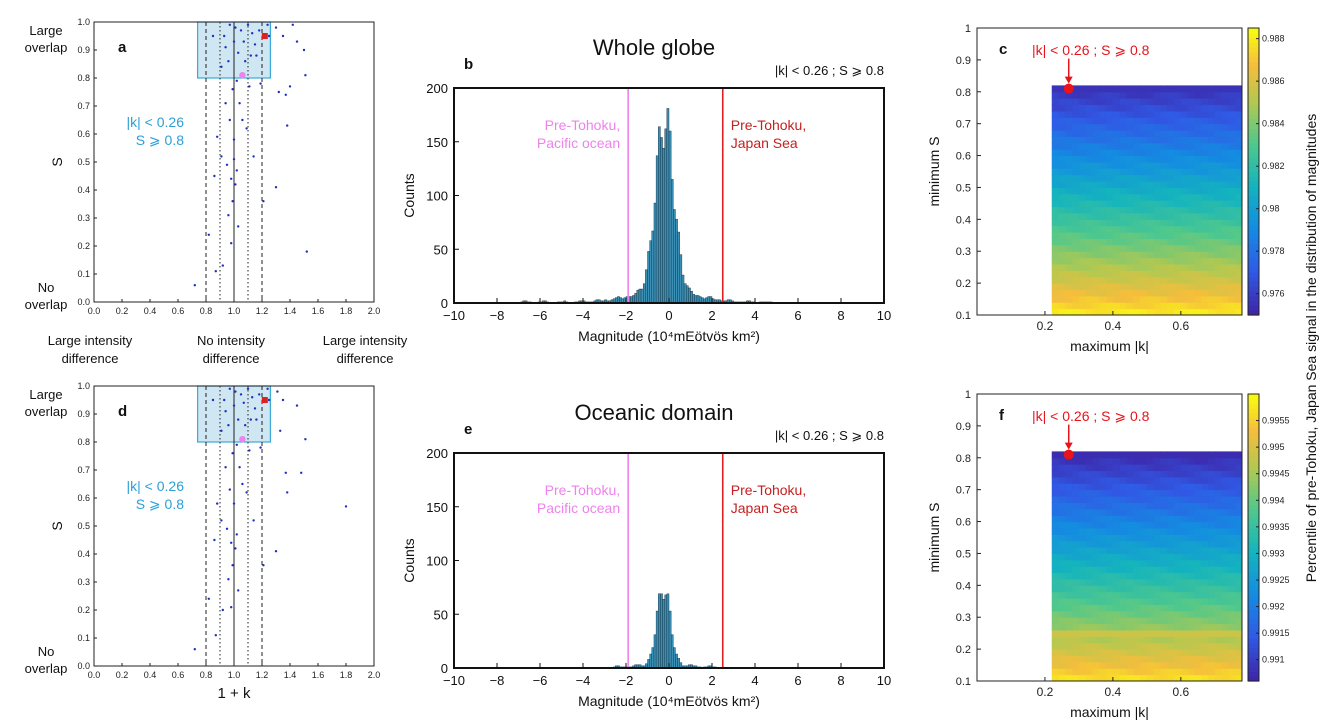 This screenshot has width=1329, height=720. Describe the element at coordinates (963, 93) in the screenshot. I see `y-tick-label: 0.8` at that location.